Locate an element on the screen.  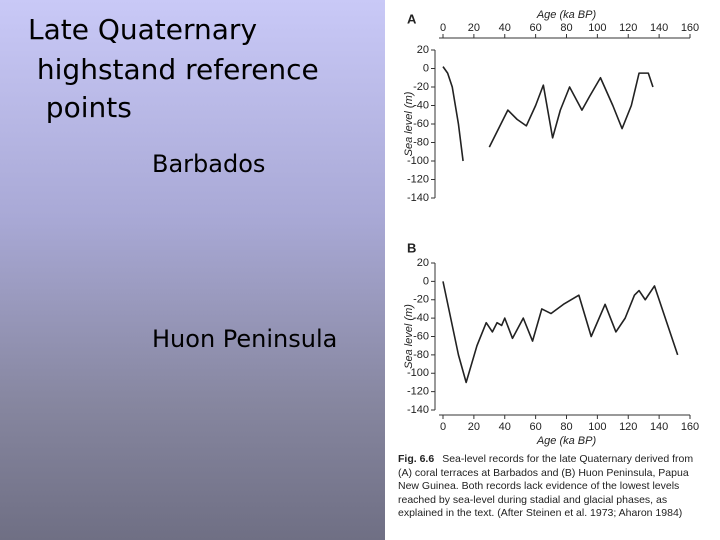
panel-label: A is located at coordinates (412, 18).